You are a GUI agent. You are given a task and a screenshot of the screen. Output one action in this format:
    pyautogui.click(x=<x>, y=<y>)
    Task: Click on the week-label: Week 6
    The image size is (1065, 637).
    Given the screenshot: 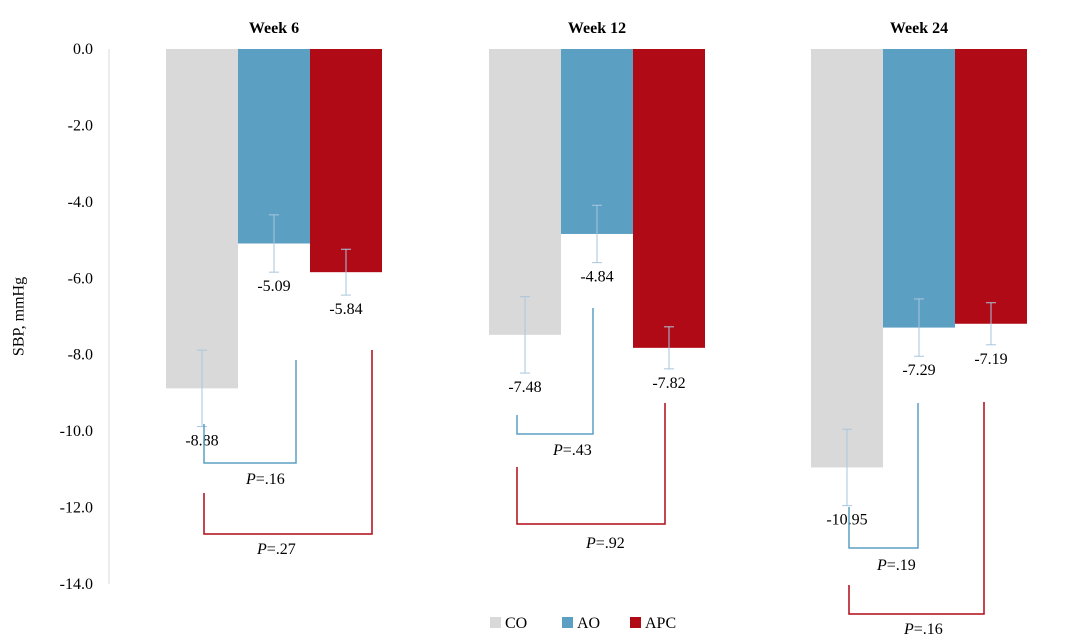 What is the action you would take?
    pyautogui.click(x=274, y=28)
    